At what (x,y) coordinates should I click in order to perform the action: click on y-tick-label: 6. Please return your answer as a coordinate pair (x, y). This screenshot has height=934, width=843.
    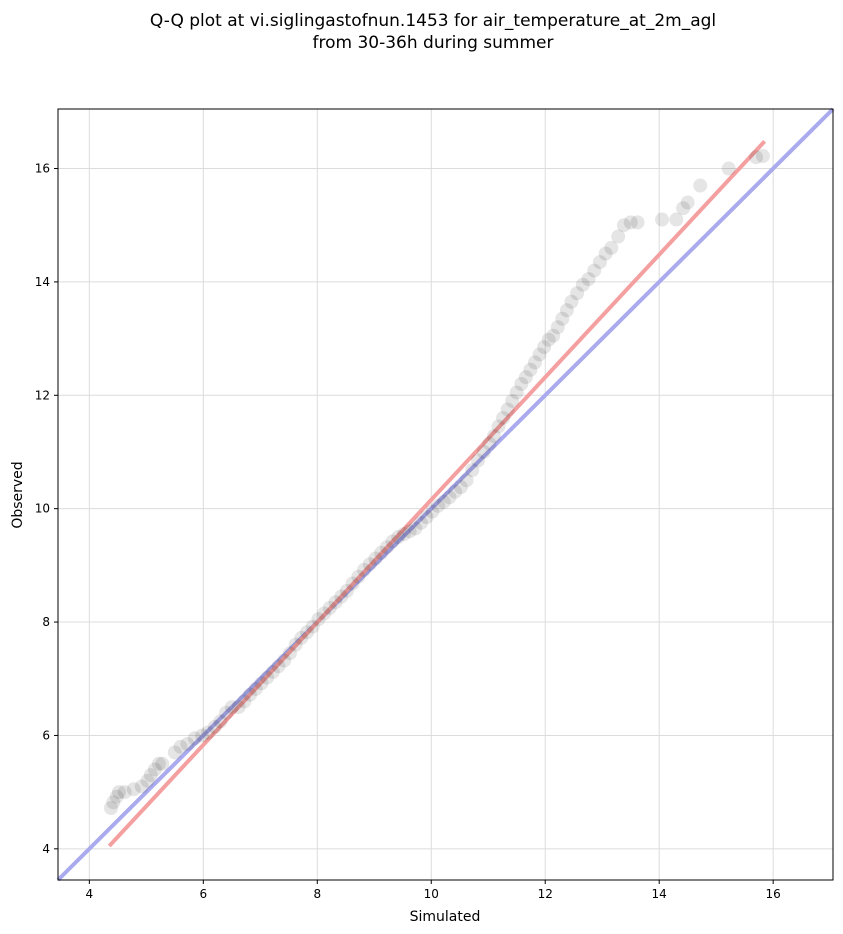
    Looking at the image, I should click on (46, 735).